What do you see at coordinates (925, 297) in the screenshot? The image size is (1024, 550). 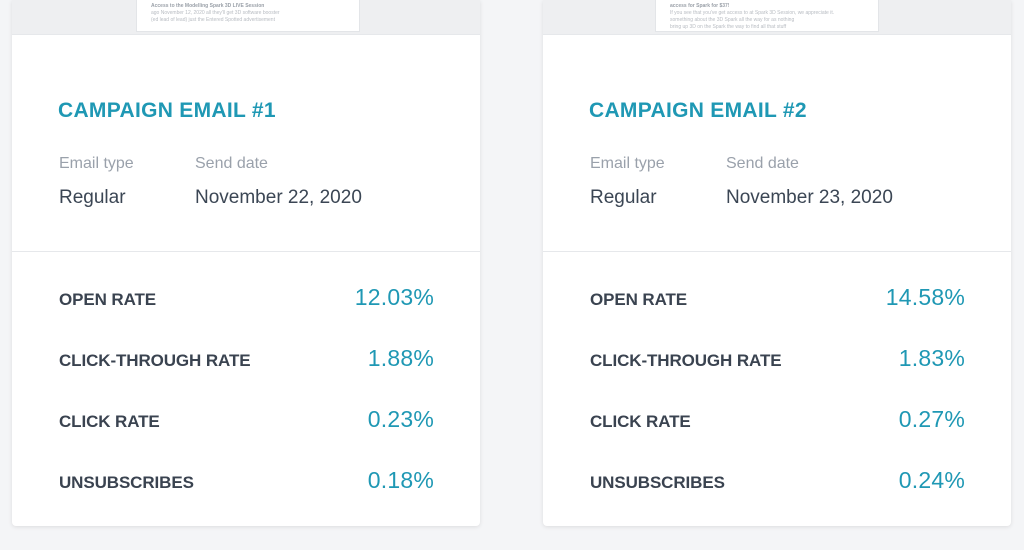 I see `stat-value: 14.58%` at bounding box center [925, 297].